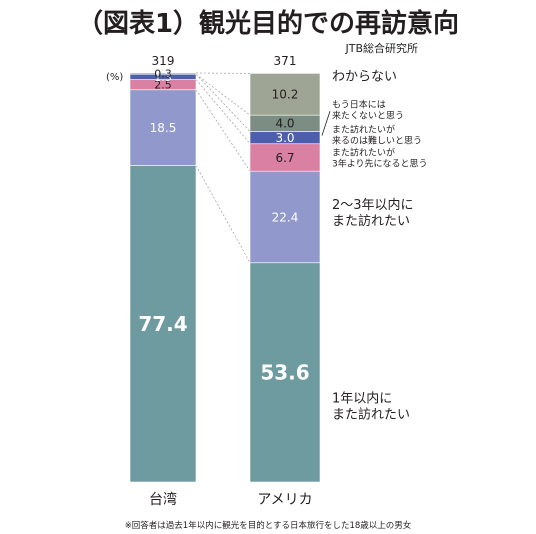  Describe the element at coordinates (359, 104) in the screenshot. I see `legend-label: もう日本には` at that location.